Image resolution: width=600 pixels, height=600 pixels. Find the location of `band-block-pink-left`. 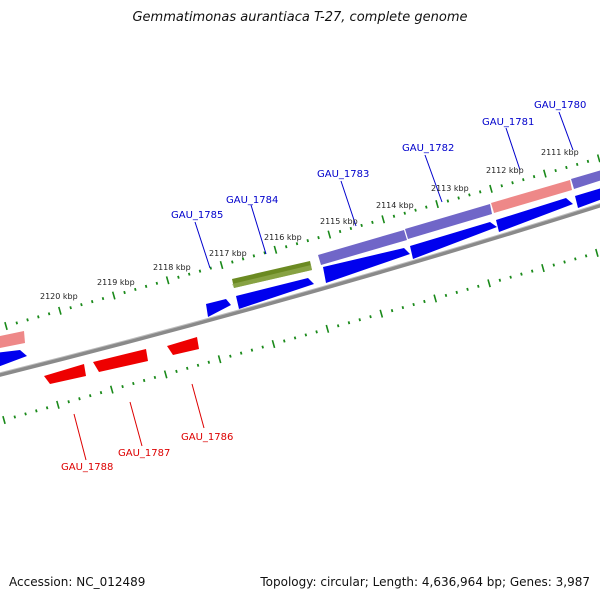

band-block-pink-left is located at coordinates (12, 339).